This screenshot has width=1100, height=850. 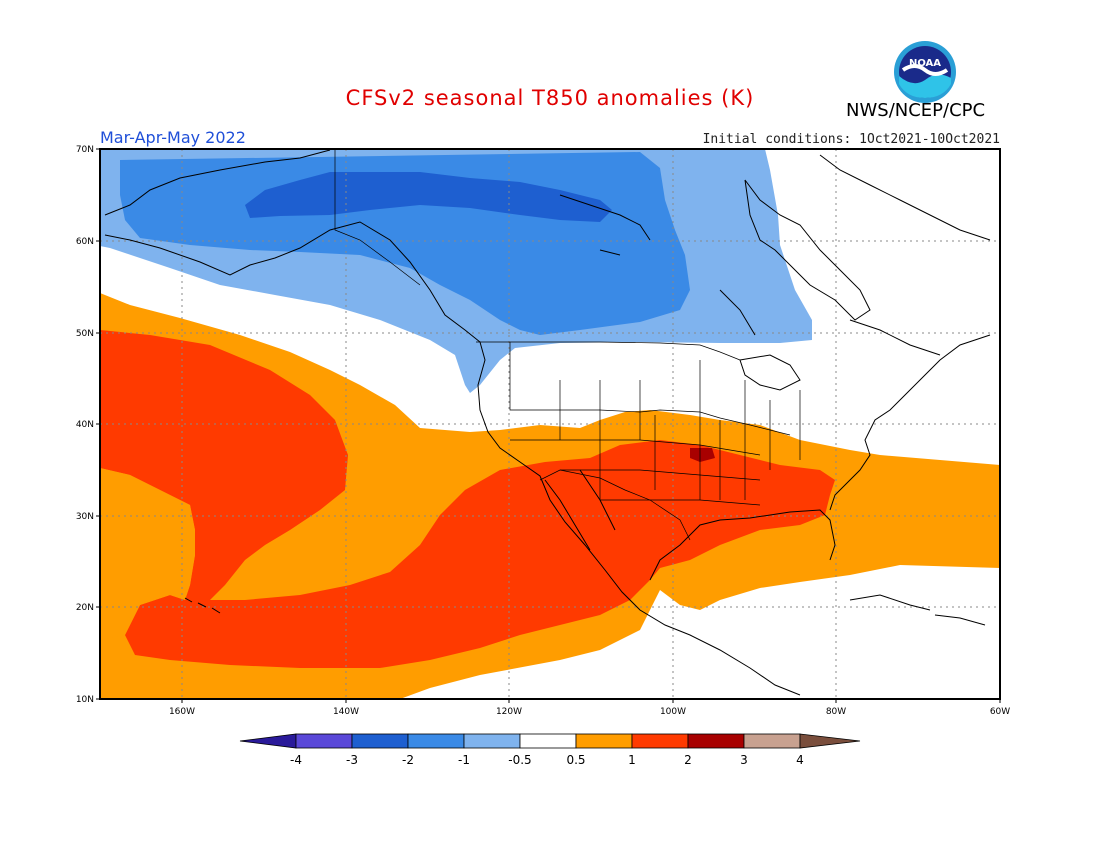 I want to click on colorbar-label: 2, so click(x=688, y=760).